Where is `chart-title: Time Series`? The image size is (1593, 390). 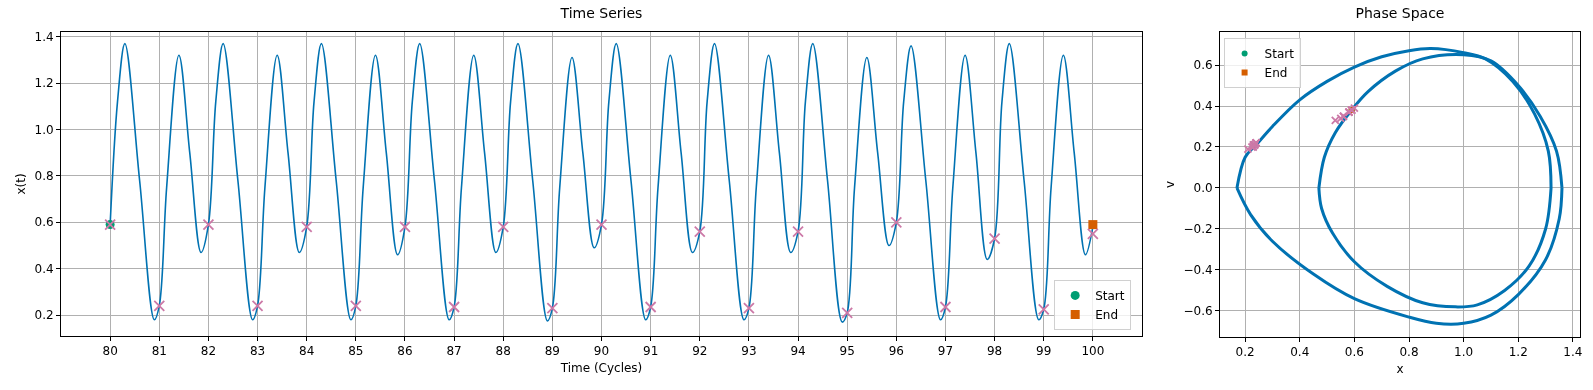
chart-title: Time Series is located at coordinates (601, 12).